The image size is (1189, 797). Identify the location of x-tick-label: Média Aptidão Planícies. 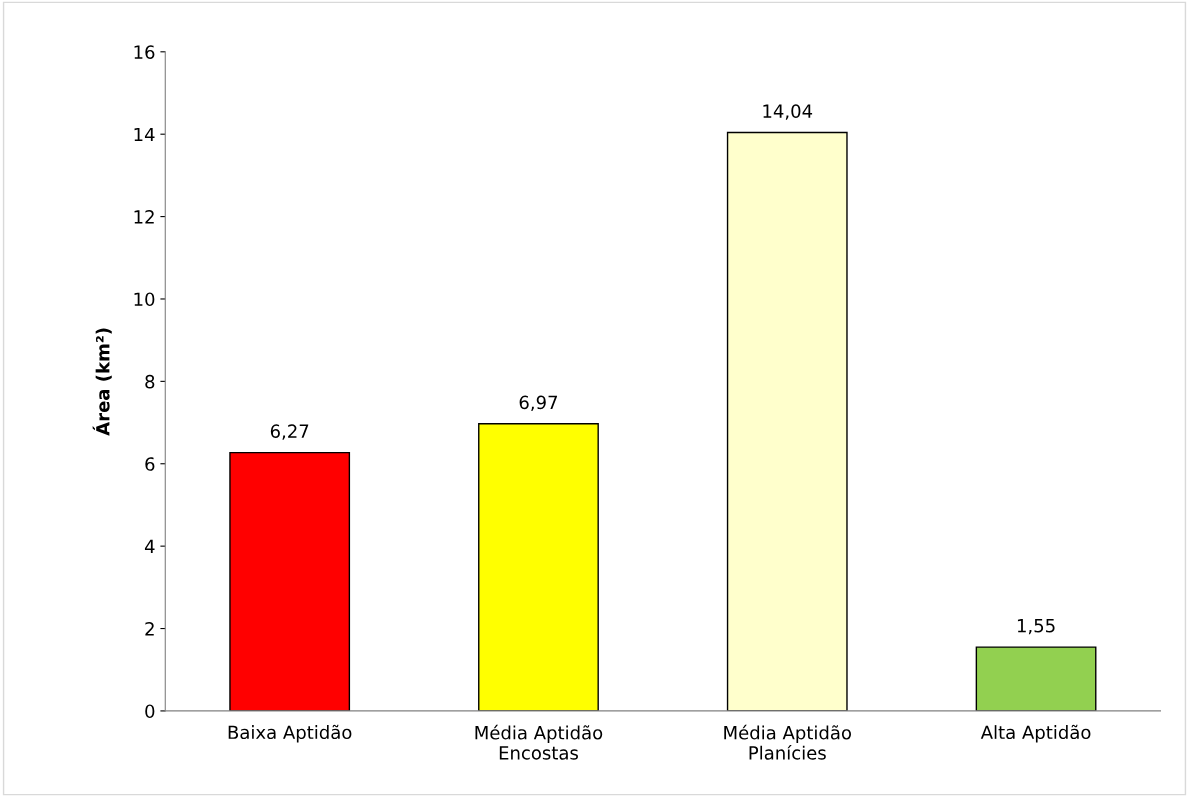
(787, 742).